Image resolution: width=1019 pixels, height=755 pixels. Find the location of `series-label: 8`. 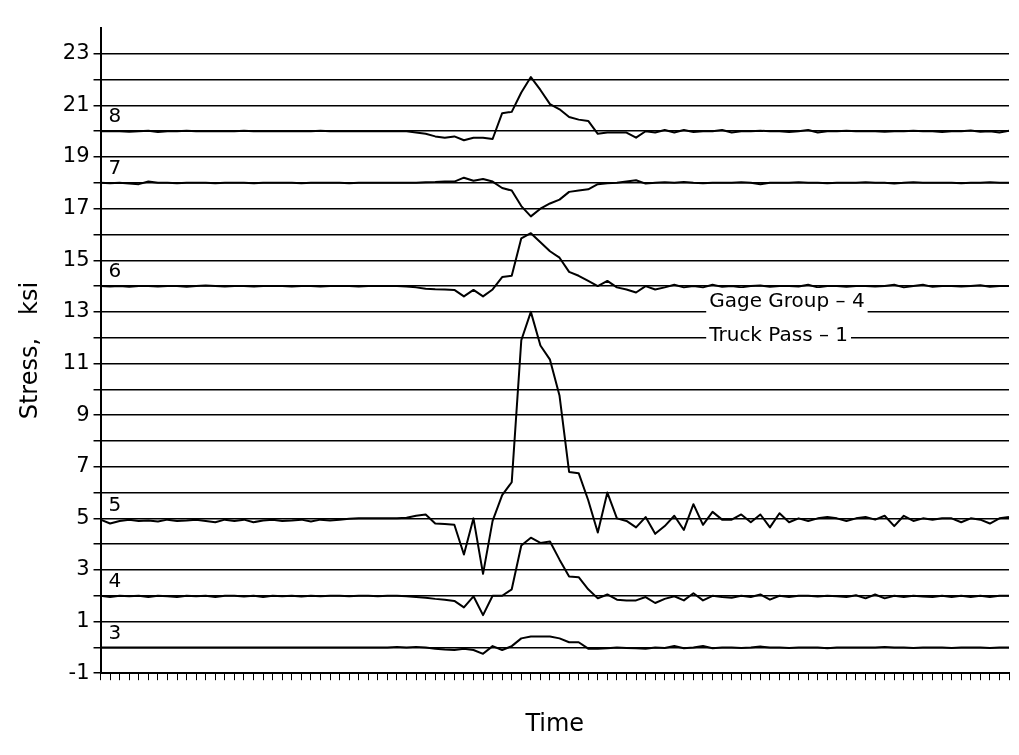

series-label: 8 is located at coordinates (115, 115).